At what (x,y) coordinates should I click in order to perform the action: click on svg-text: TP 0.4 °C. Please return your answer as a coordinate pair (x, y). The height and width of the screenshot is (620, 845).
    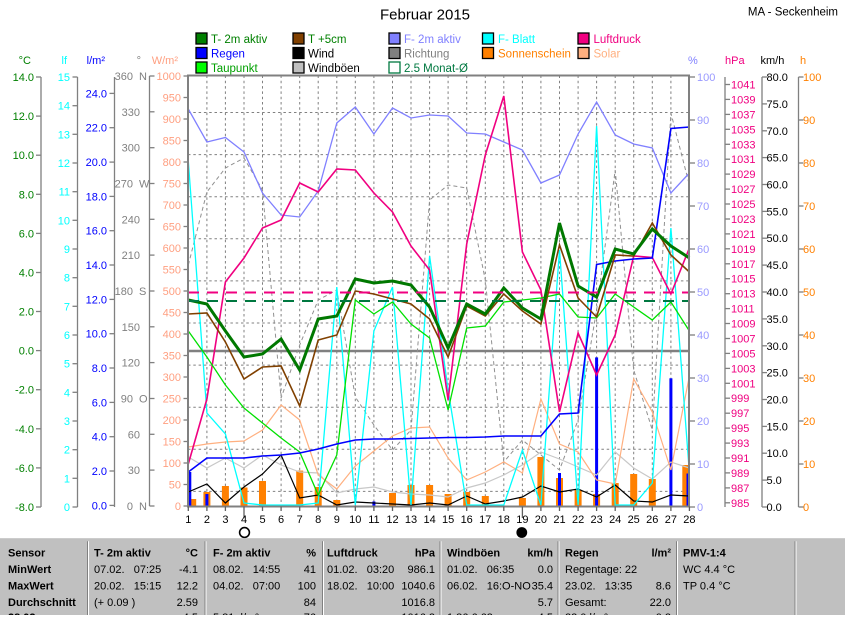
    Looking at the image, I should click on (707, 587).